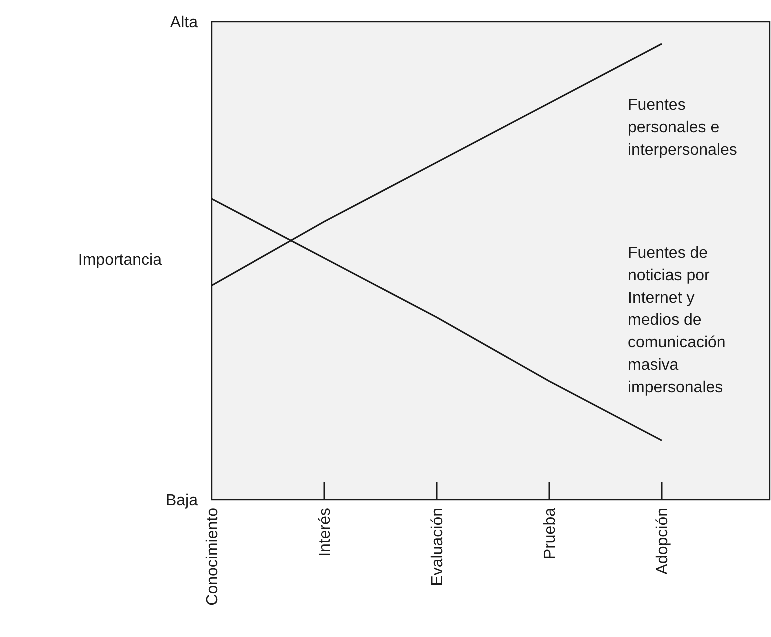 The width and height of the screenshot is (771, 637). I want to click on x-tick-label: Conocimiento, so click(213, 557).